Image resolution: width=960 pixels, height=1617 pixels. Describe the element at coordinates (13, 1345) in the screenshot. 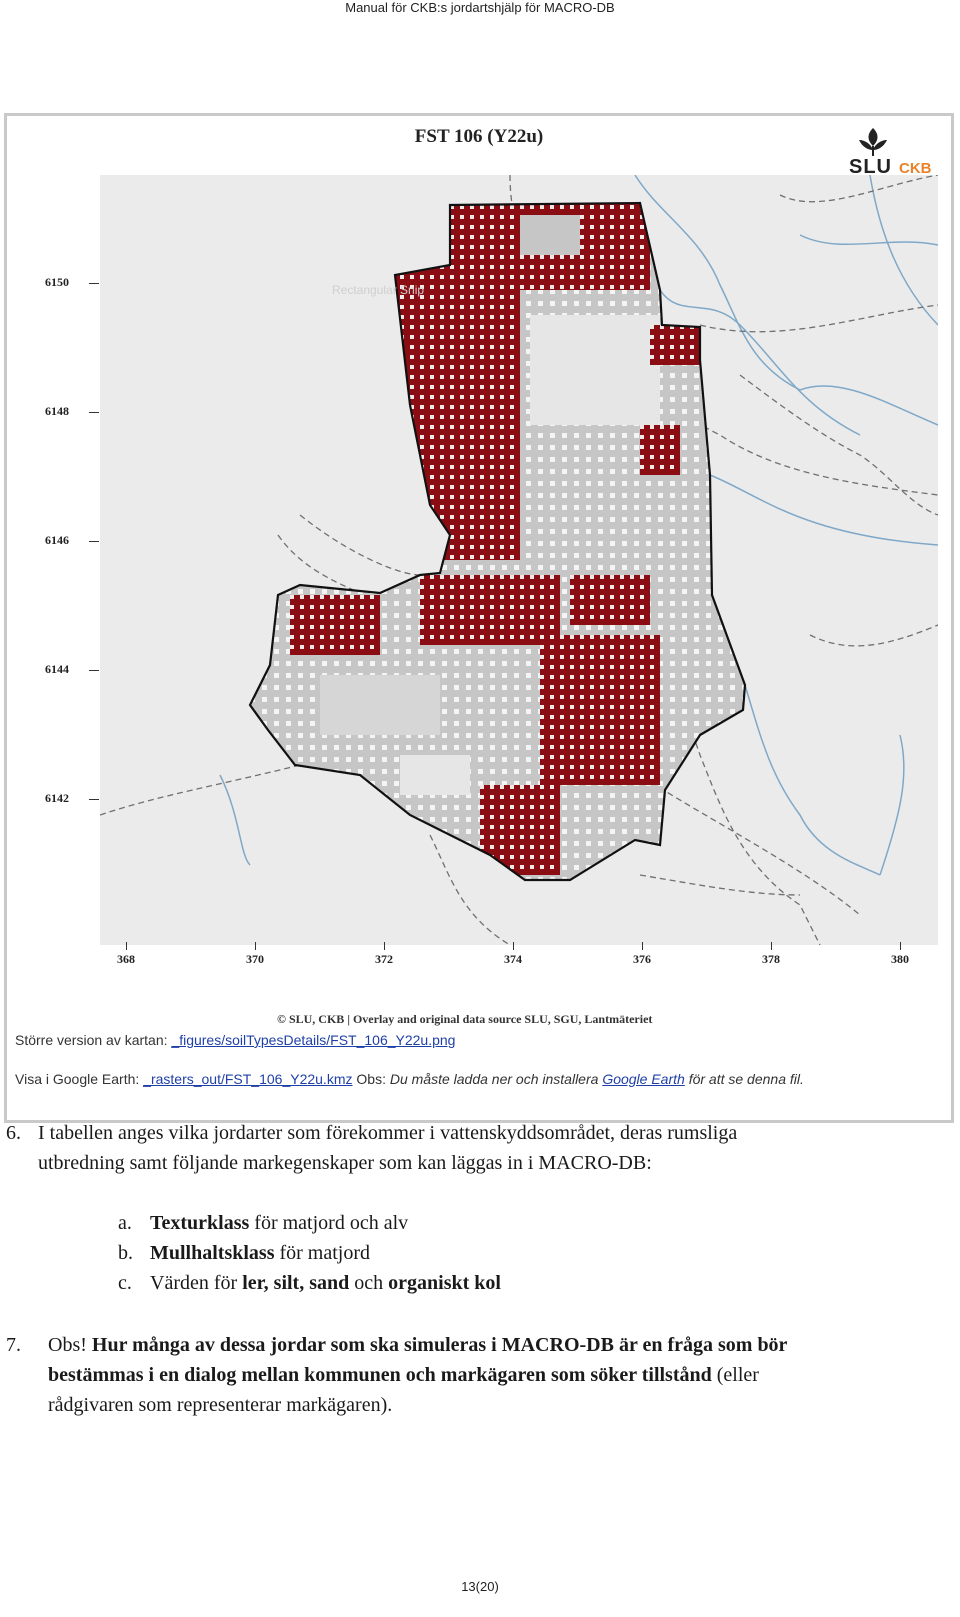

I see `item-7-number: 7.` at that location.